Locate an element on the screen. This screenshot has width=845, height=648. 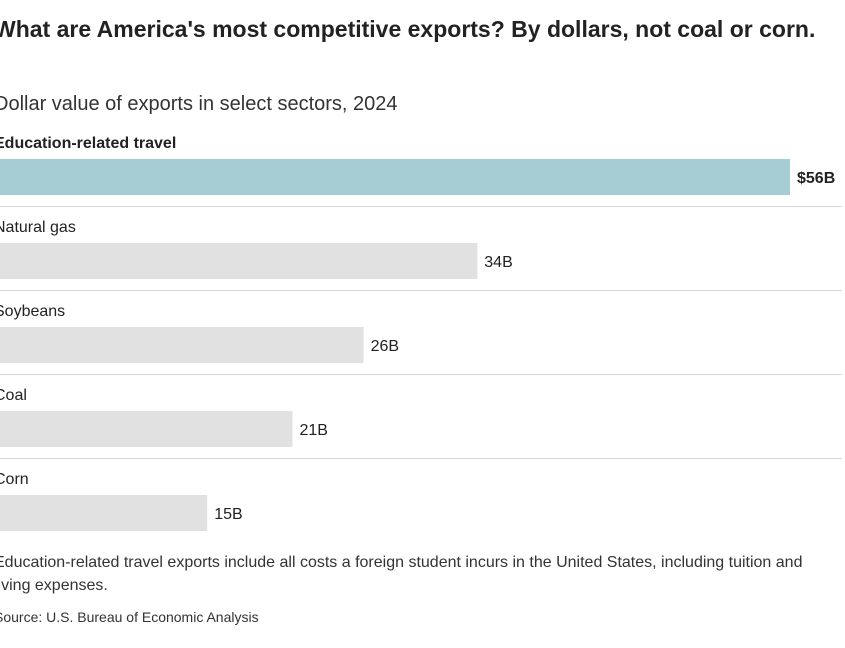
value-label: 26B is located at coordinates (385, 346).